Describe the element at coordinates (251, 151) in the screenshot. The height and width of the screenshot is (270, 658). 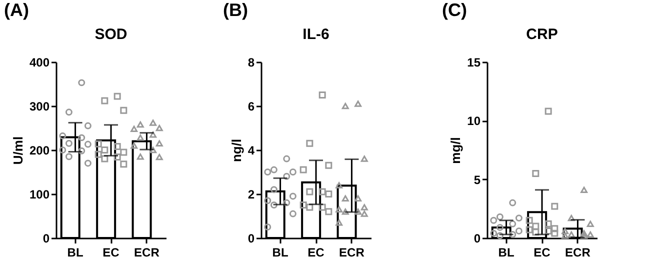
I see `y-tick-label: 4` at that location.